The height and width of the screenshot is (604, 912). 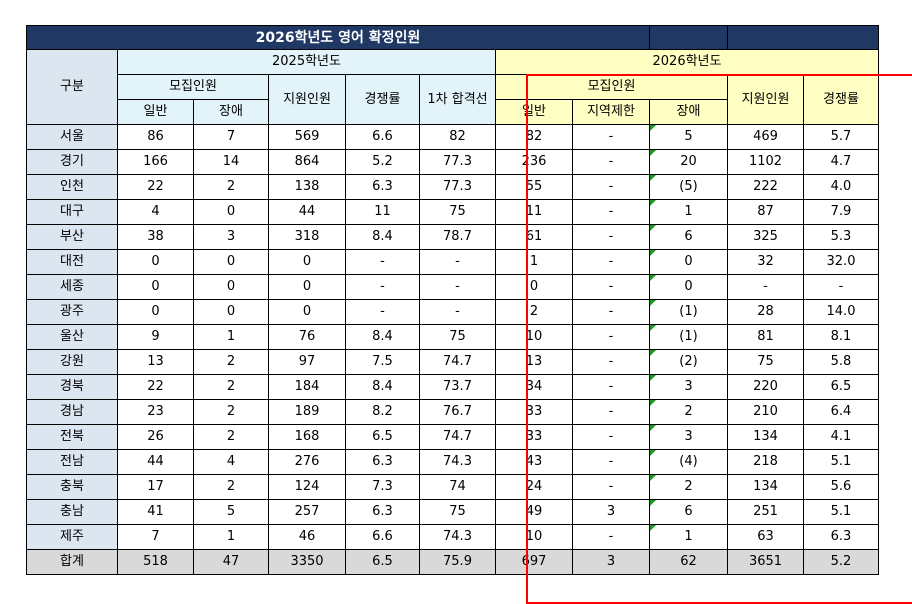 I want to click on cell-2026-applicants: 210, so click(x=765, y=412).